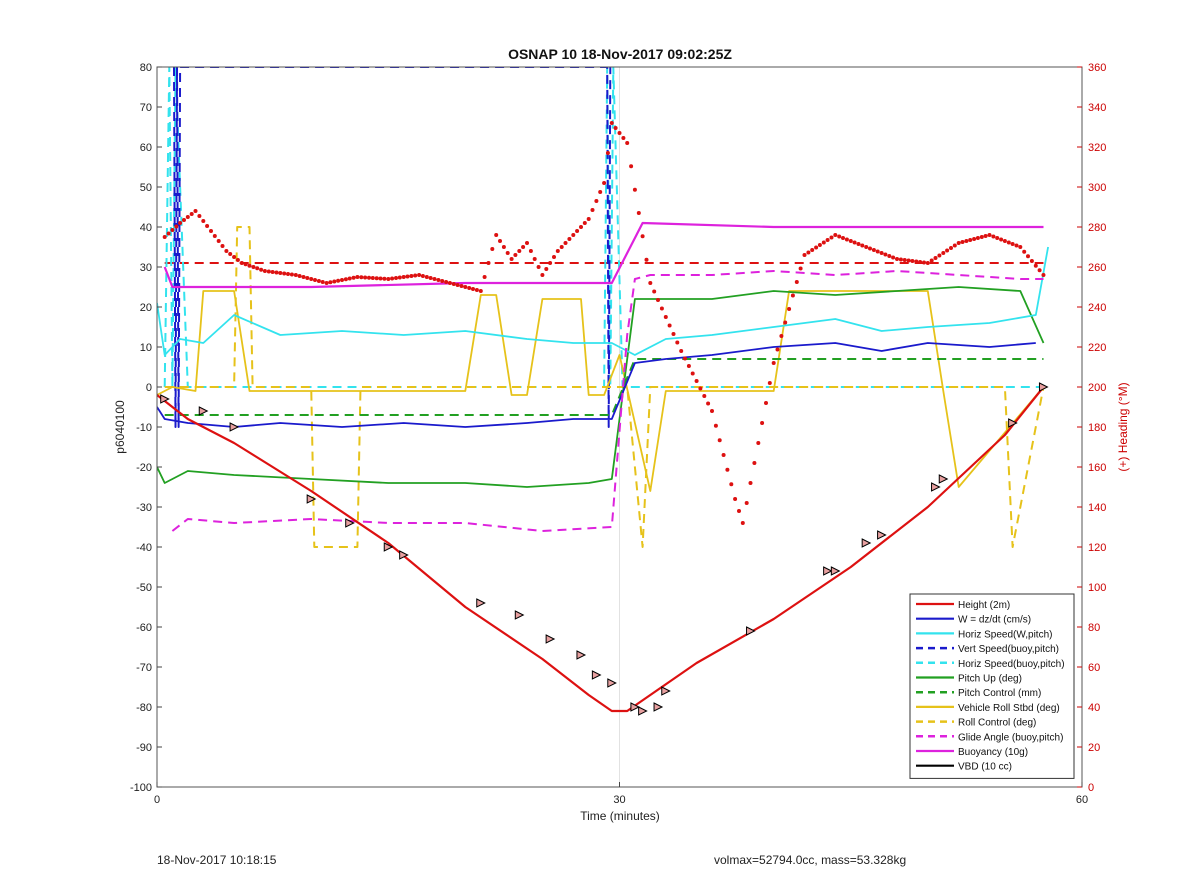  I want to click on right-y-tick-label: 60, so click(1094, 668).